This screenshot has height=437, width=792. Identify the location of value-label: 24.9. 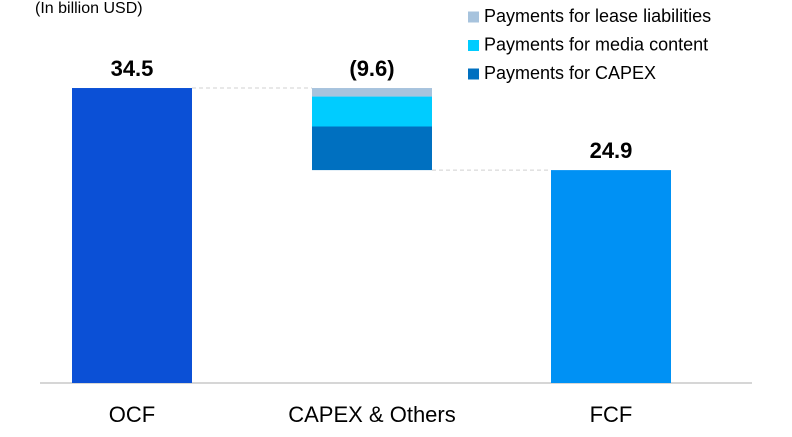
(611, 150).